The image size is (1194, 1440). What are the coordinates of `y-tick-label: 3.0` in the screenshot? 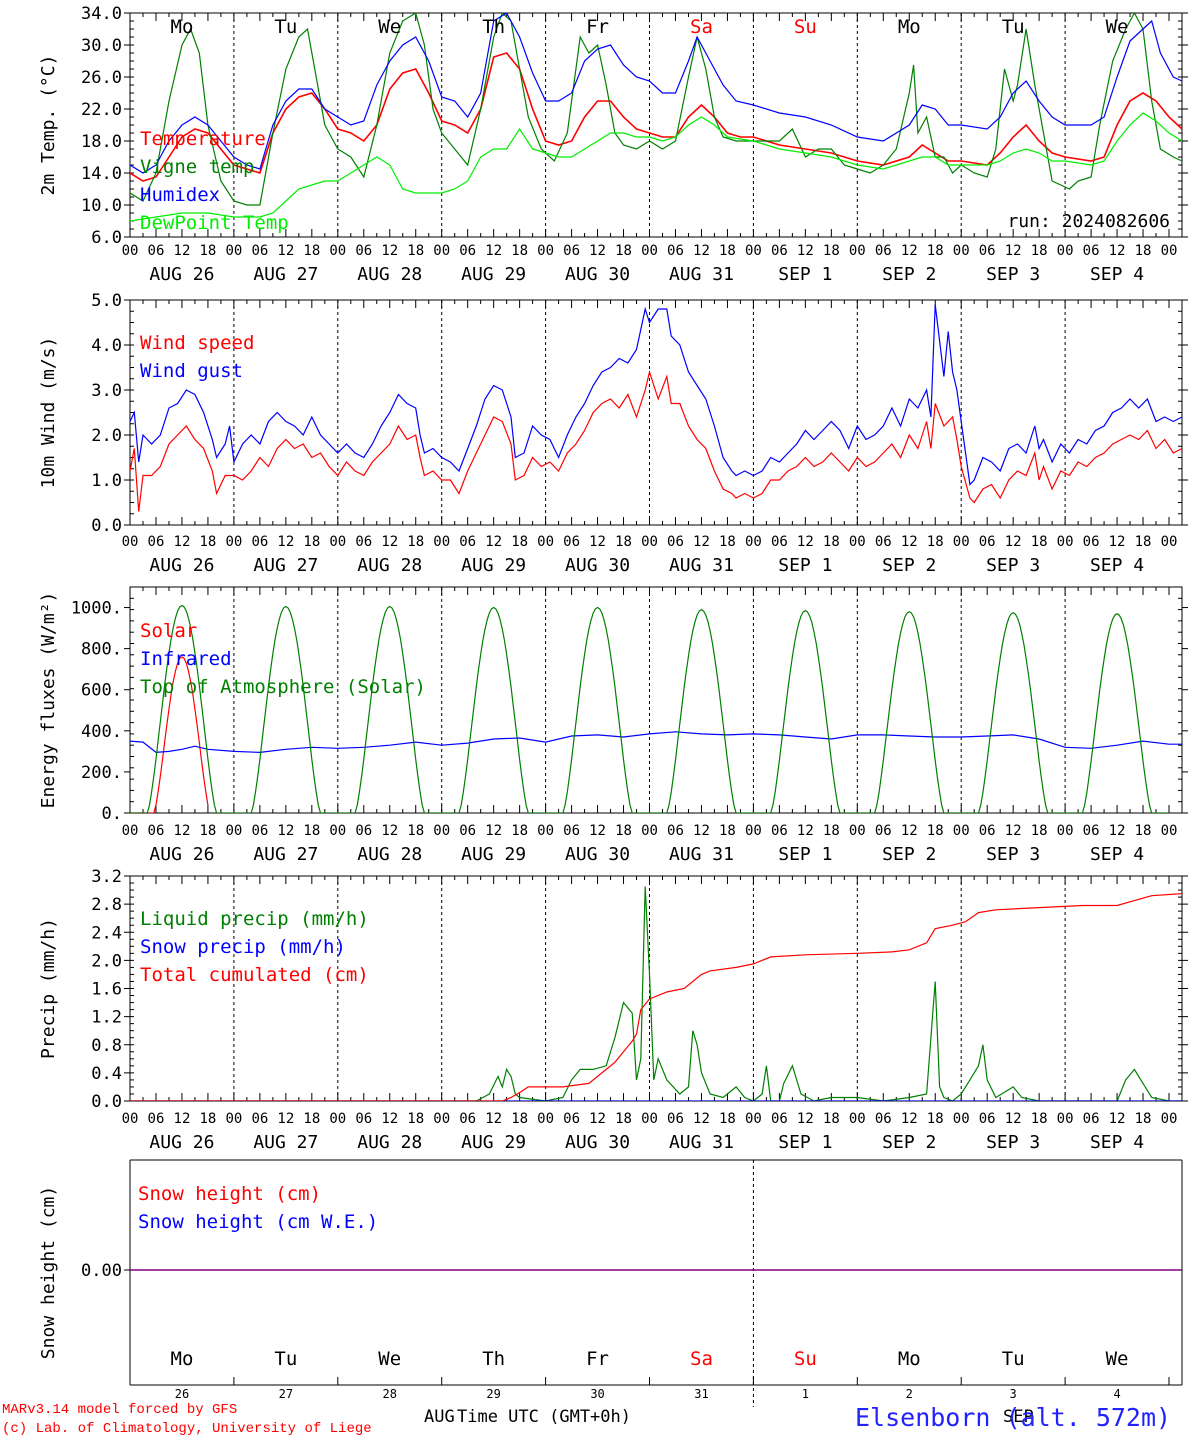 It's located at (106, 391).